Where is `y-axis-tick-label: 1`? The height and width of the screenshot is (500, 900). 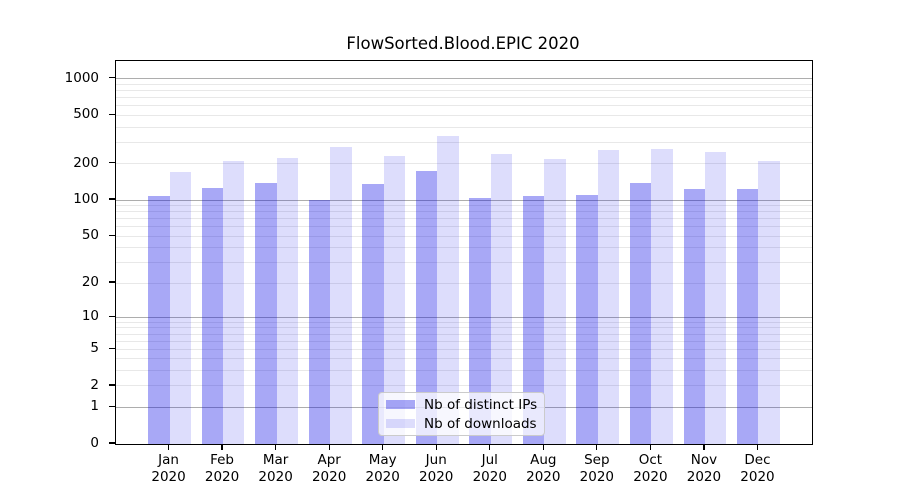 y-axis-tick-label: 1 is located at coordinates (94, 406).